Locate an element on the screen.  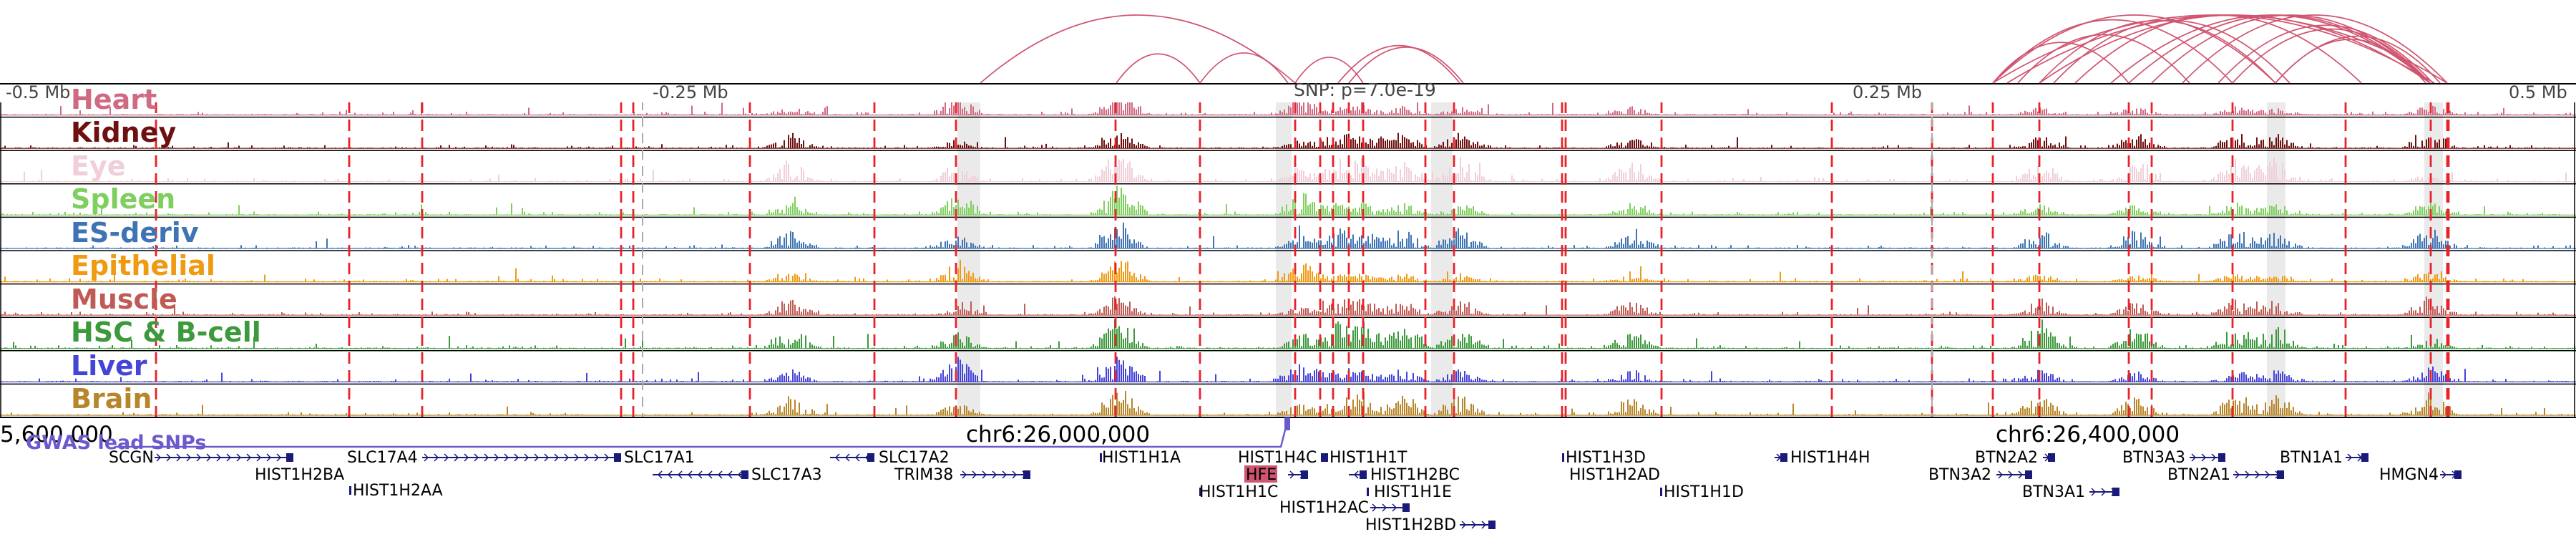
gene-label: HIST1H3D is located at coordinates (1606, 458).